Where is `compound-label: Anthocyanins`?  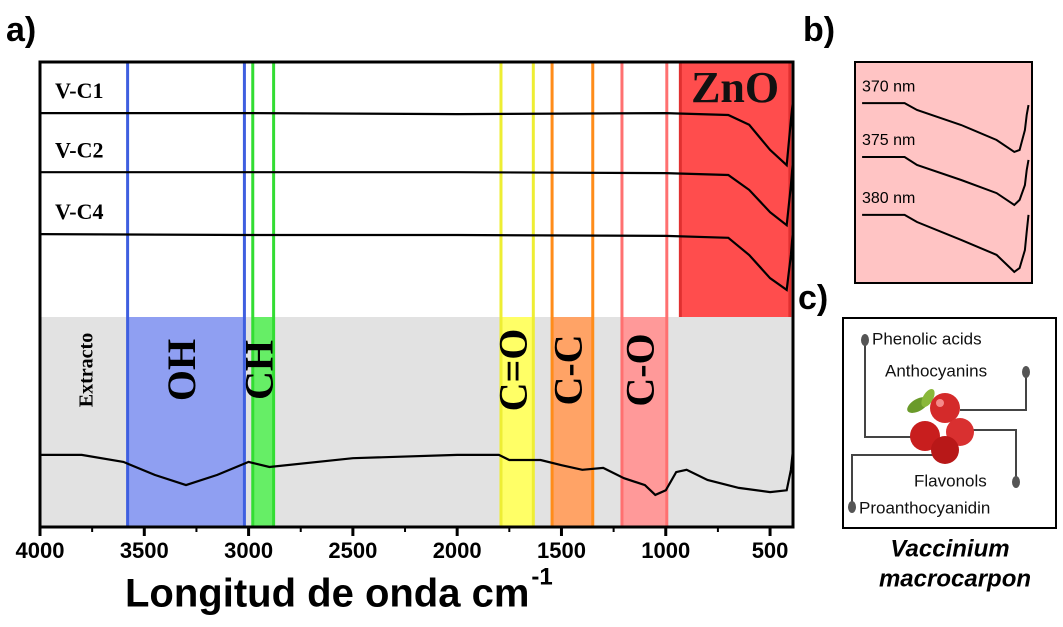 compound-label: Anthocyanins is located at coordinates (936, 370).